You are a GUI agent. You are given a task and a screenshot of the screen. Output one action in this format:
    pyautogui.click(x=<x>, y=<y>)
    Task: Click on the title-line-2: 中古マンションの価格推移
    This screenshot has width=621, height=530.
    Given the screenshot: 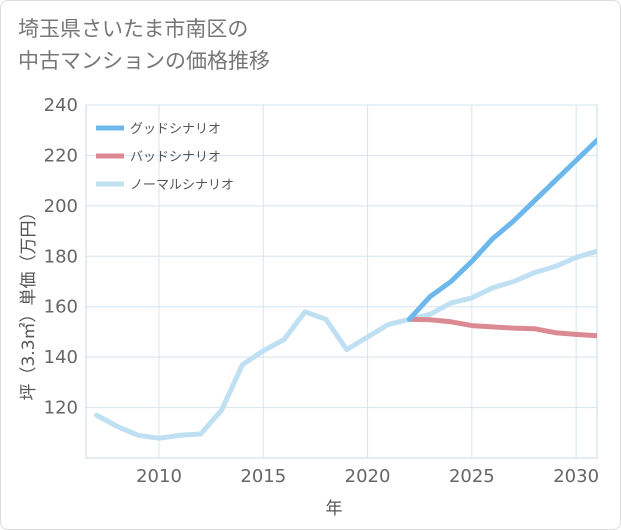 What is the action you would take?
    pyautogui.click(x=144, y=61)
    